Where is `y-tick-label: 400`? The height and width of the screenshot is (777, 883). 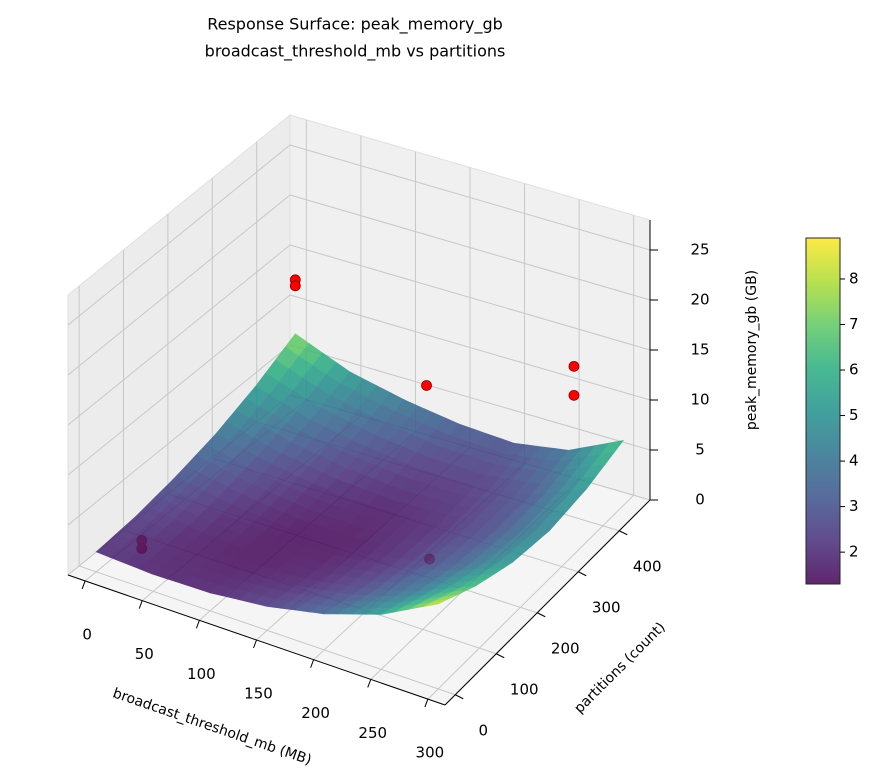
y-tick-label: 400 is located at coordinates (647, 566).